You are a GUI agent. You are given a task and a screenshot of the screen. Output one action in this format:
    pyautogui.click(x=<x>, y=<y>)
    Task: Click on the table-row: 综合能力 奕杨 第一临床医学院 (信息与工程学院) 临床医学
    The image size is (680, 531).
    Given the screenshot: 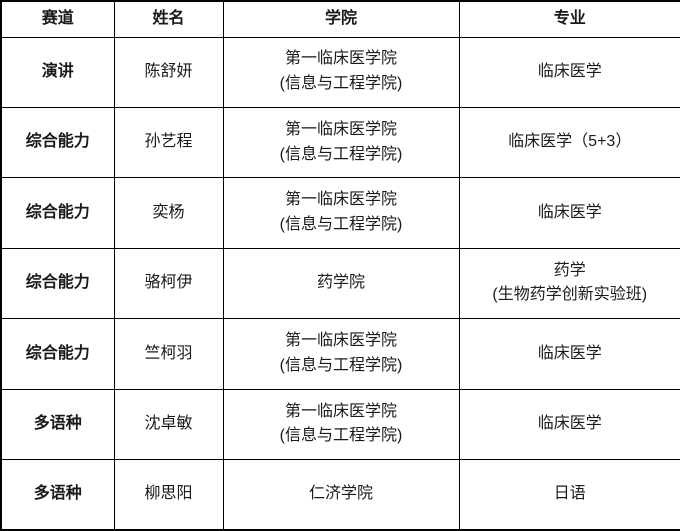 What is the action you would take?
    pyautogui.click(x=340, y=213)
    